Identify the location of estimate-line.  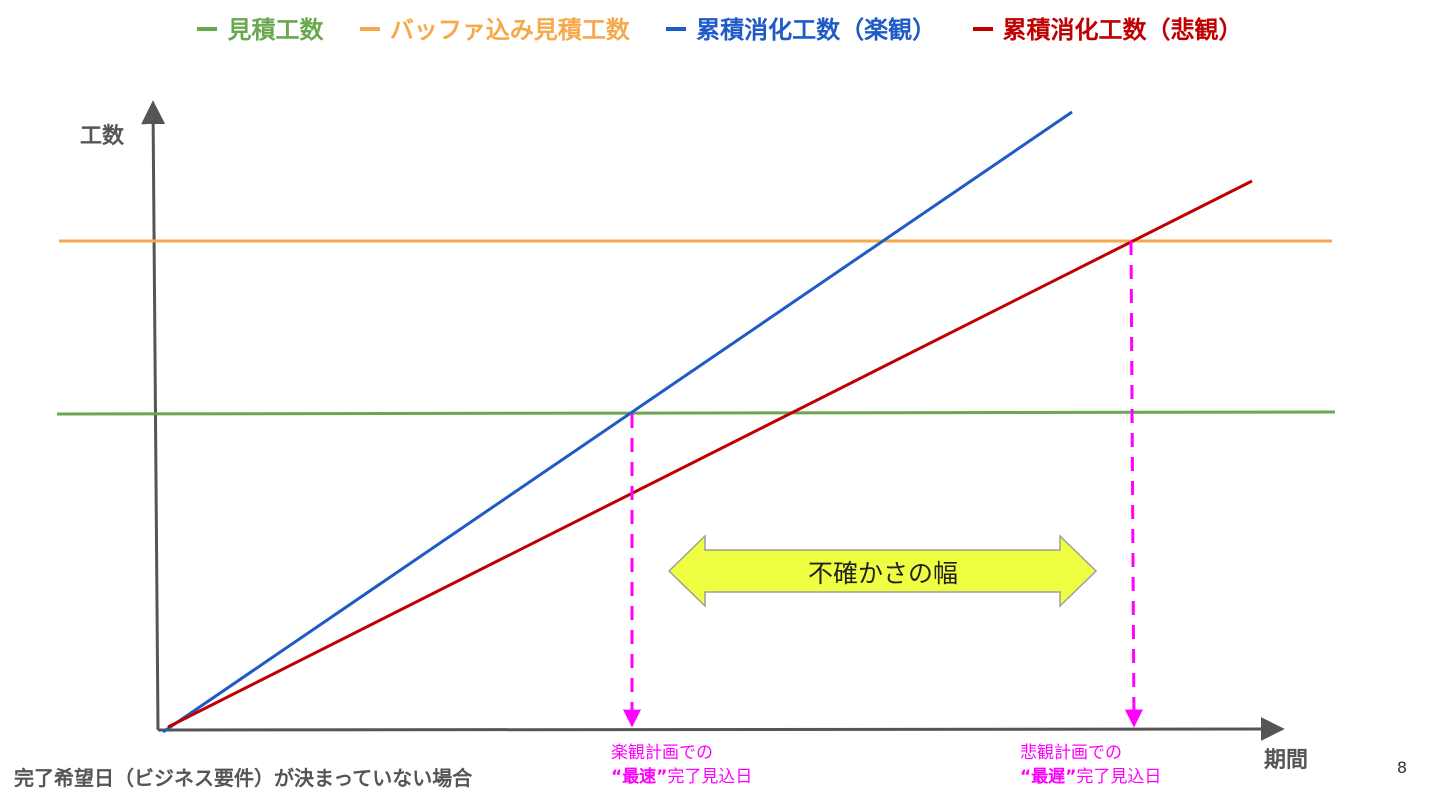
(696, 413).